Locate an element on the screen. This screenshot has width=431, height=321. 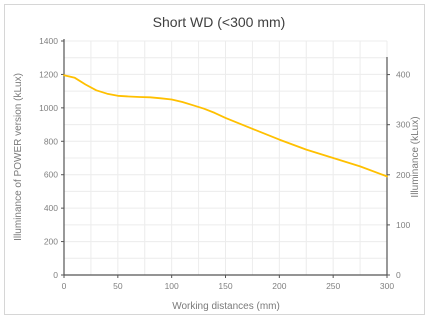
x-tick-label: 200 is located at coordinates (279, 286).